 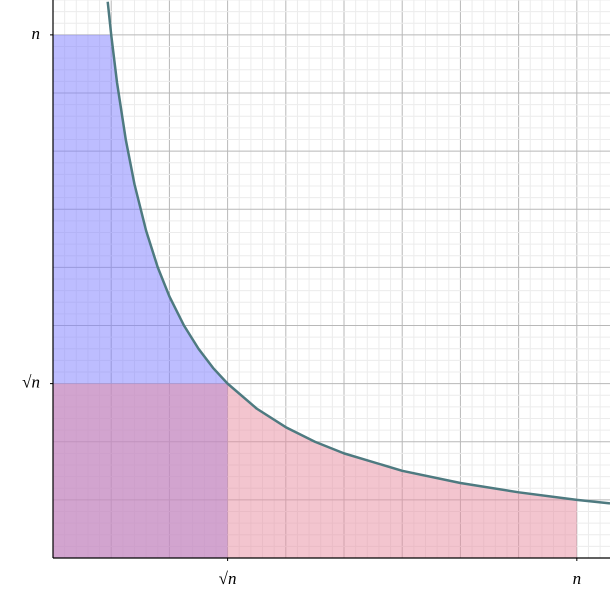 What do you see at coordinates (228, 578) in the screenshot?
I see `x-tick-label: √n` at bounding box center [228, 578].